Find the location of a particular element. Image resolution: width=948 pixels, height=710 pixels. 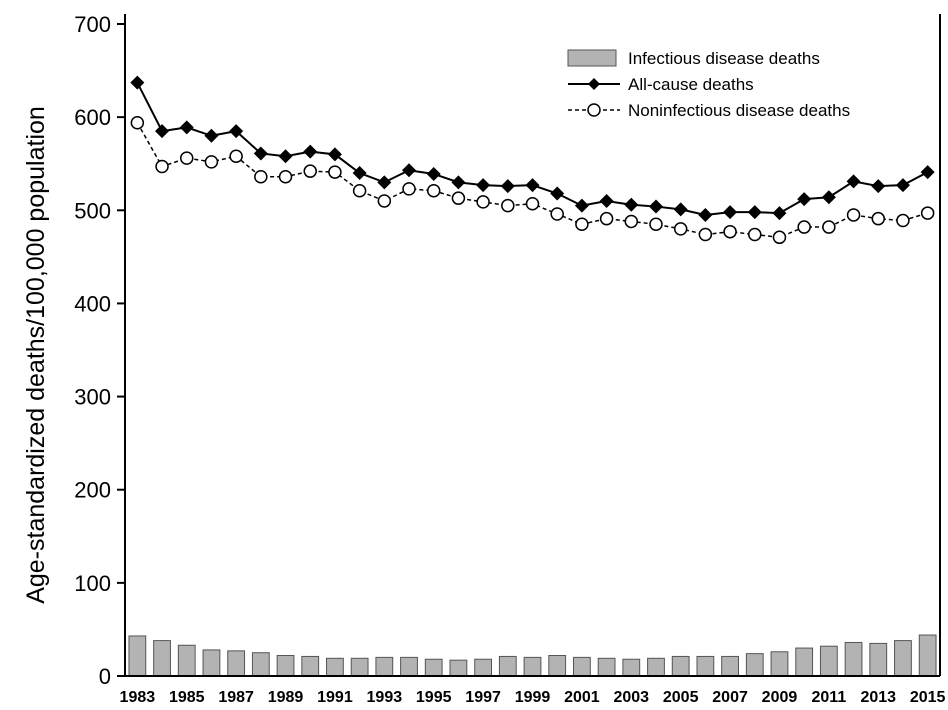

legend-marker-diamond is located at coordinates (594, 84).